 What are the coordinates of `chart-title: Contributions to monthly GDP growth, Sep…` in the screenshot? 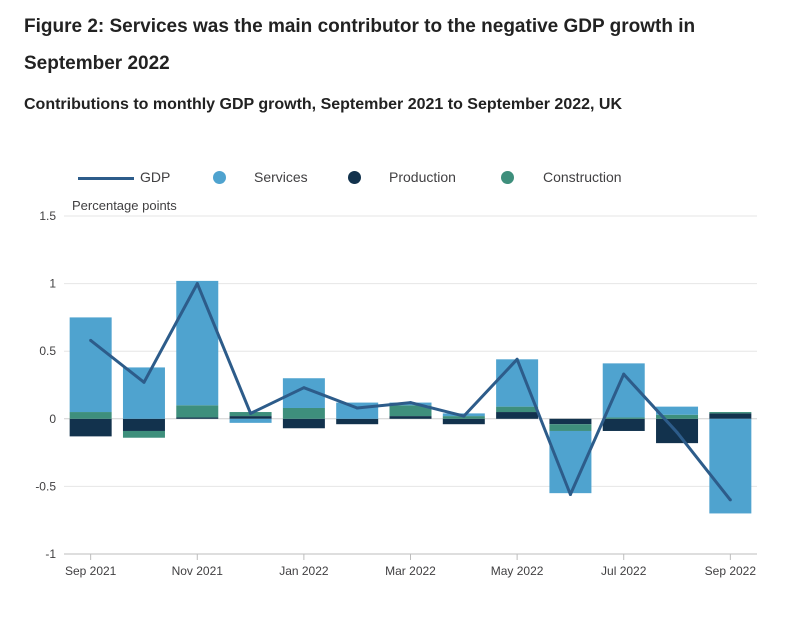 It's located at (323, 104).